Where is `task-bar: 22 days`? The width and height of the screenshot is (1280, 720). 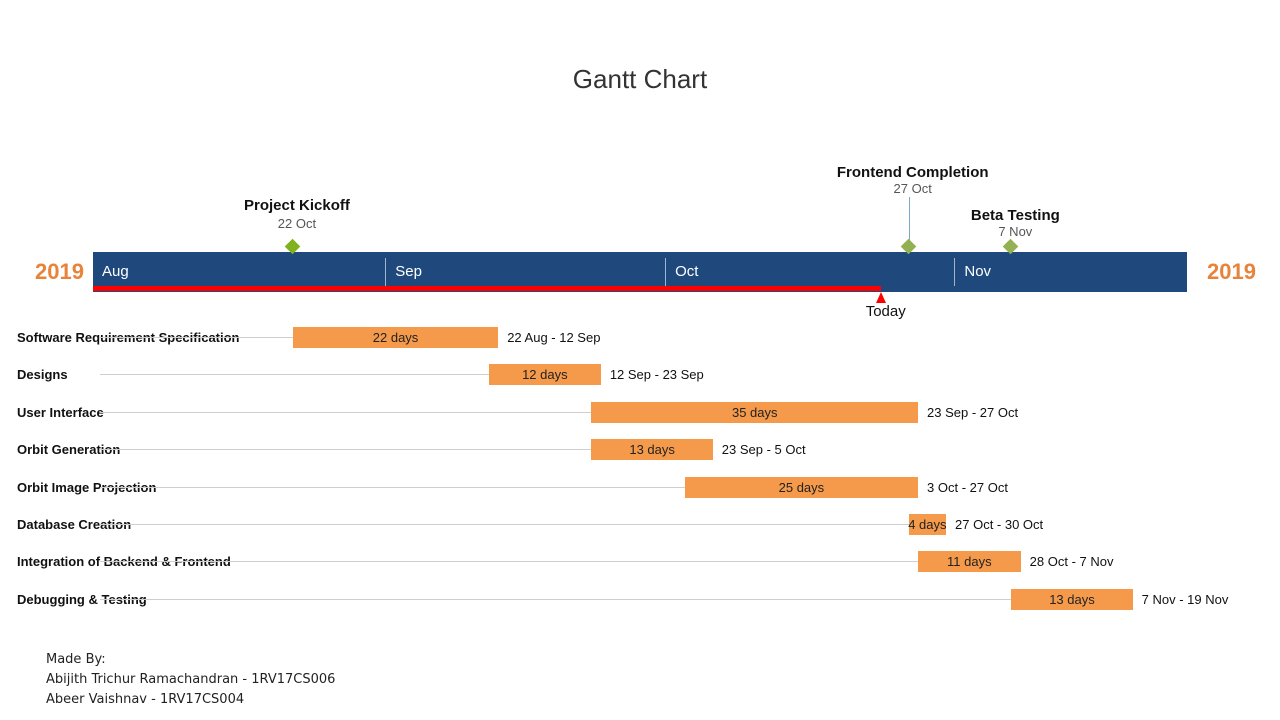
task-bar: 22 days is located at coordinates (395, 337).